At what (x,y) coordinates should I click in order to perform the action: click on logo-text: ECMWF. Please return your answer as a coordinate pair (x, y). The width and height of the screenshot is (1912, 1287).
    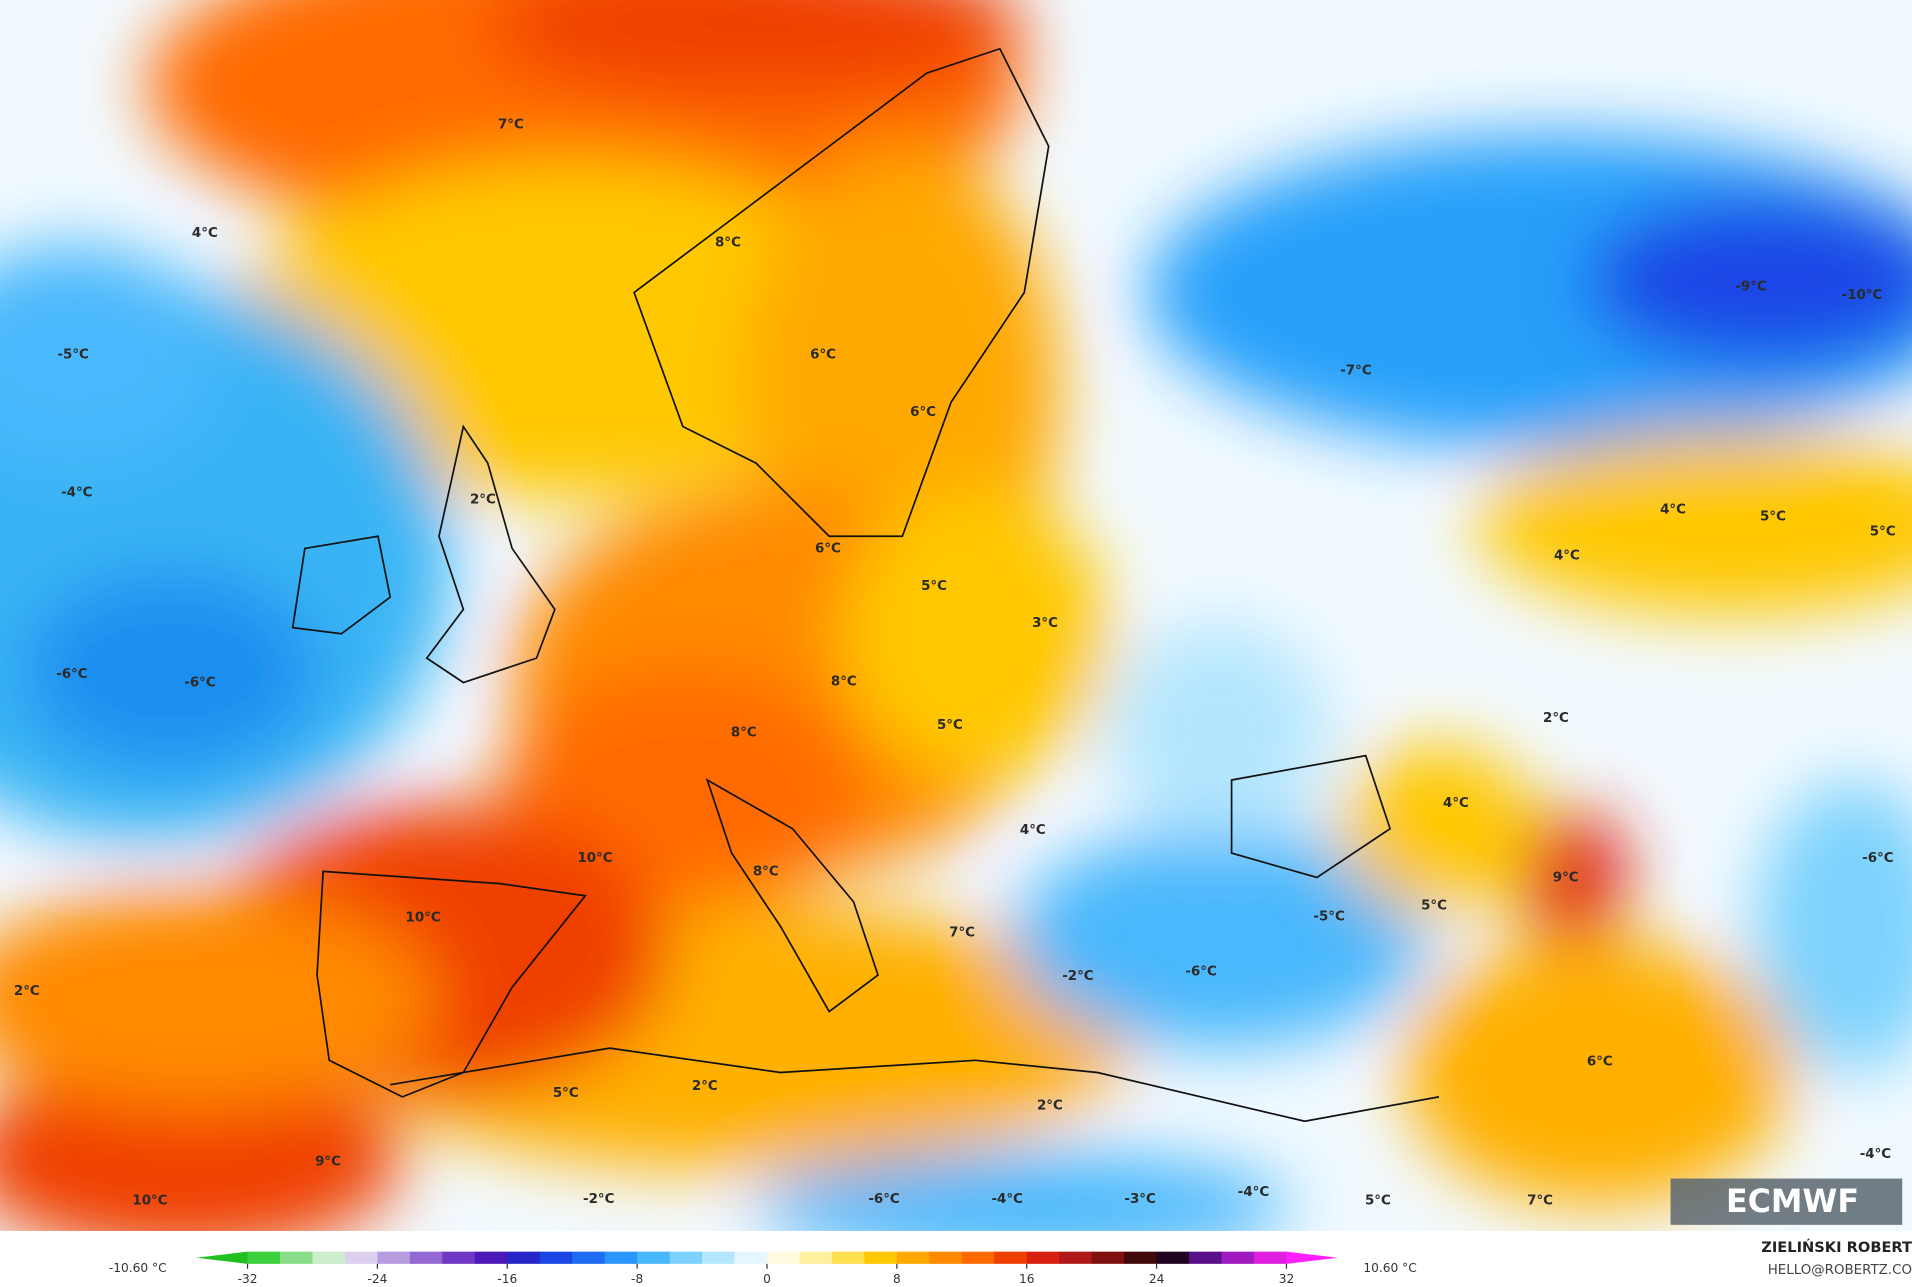
    Looking at the image, I should click on (1792, 1202).